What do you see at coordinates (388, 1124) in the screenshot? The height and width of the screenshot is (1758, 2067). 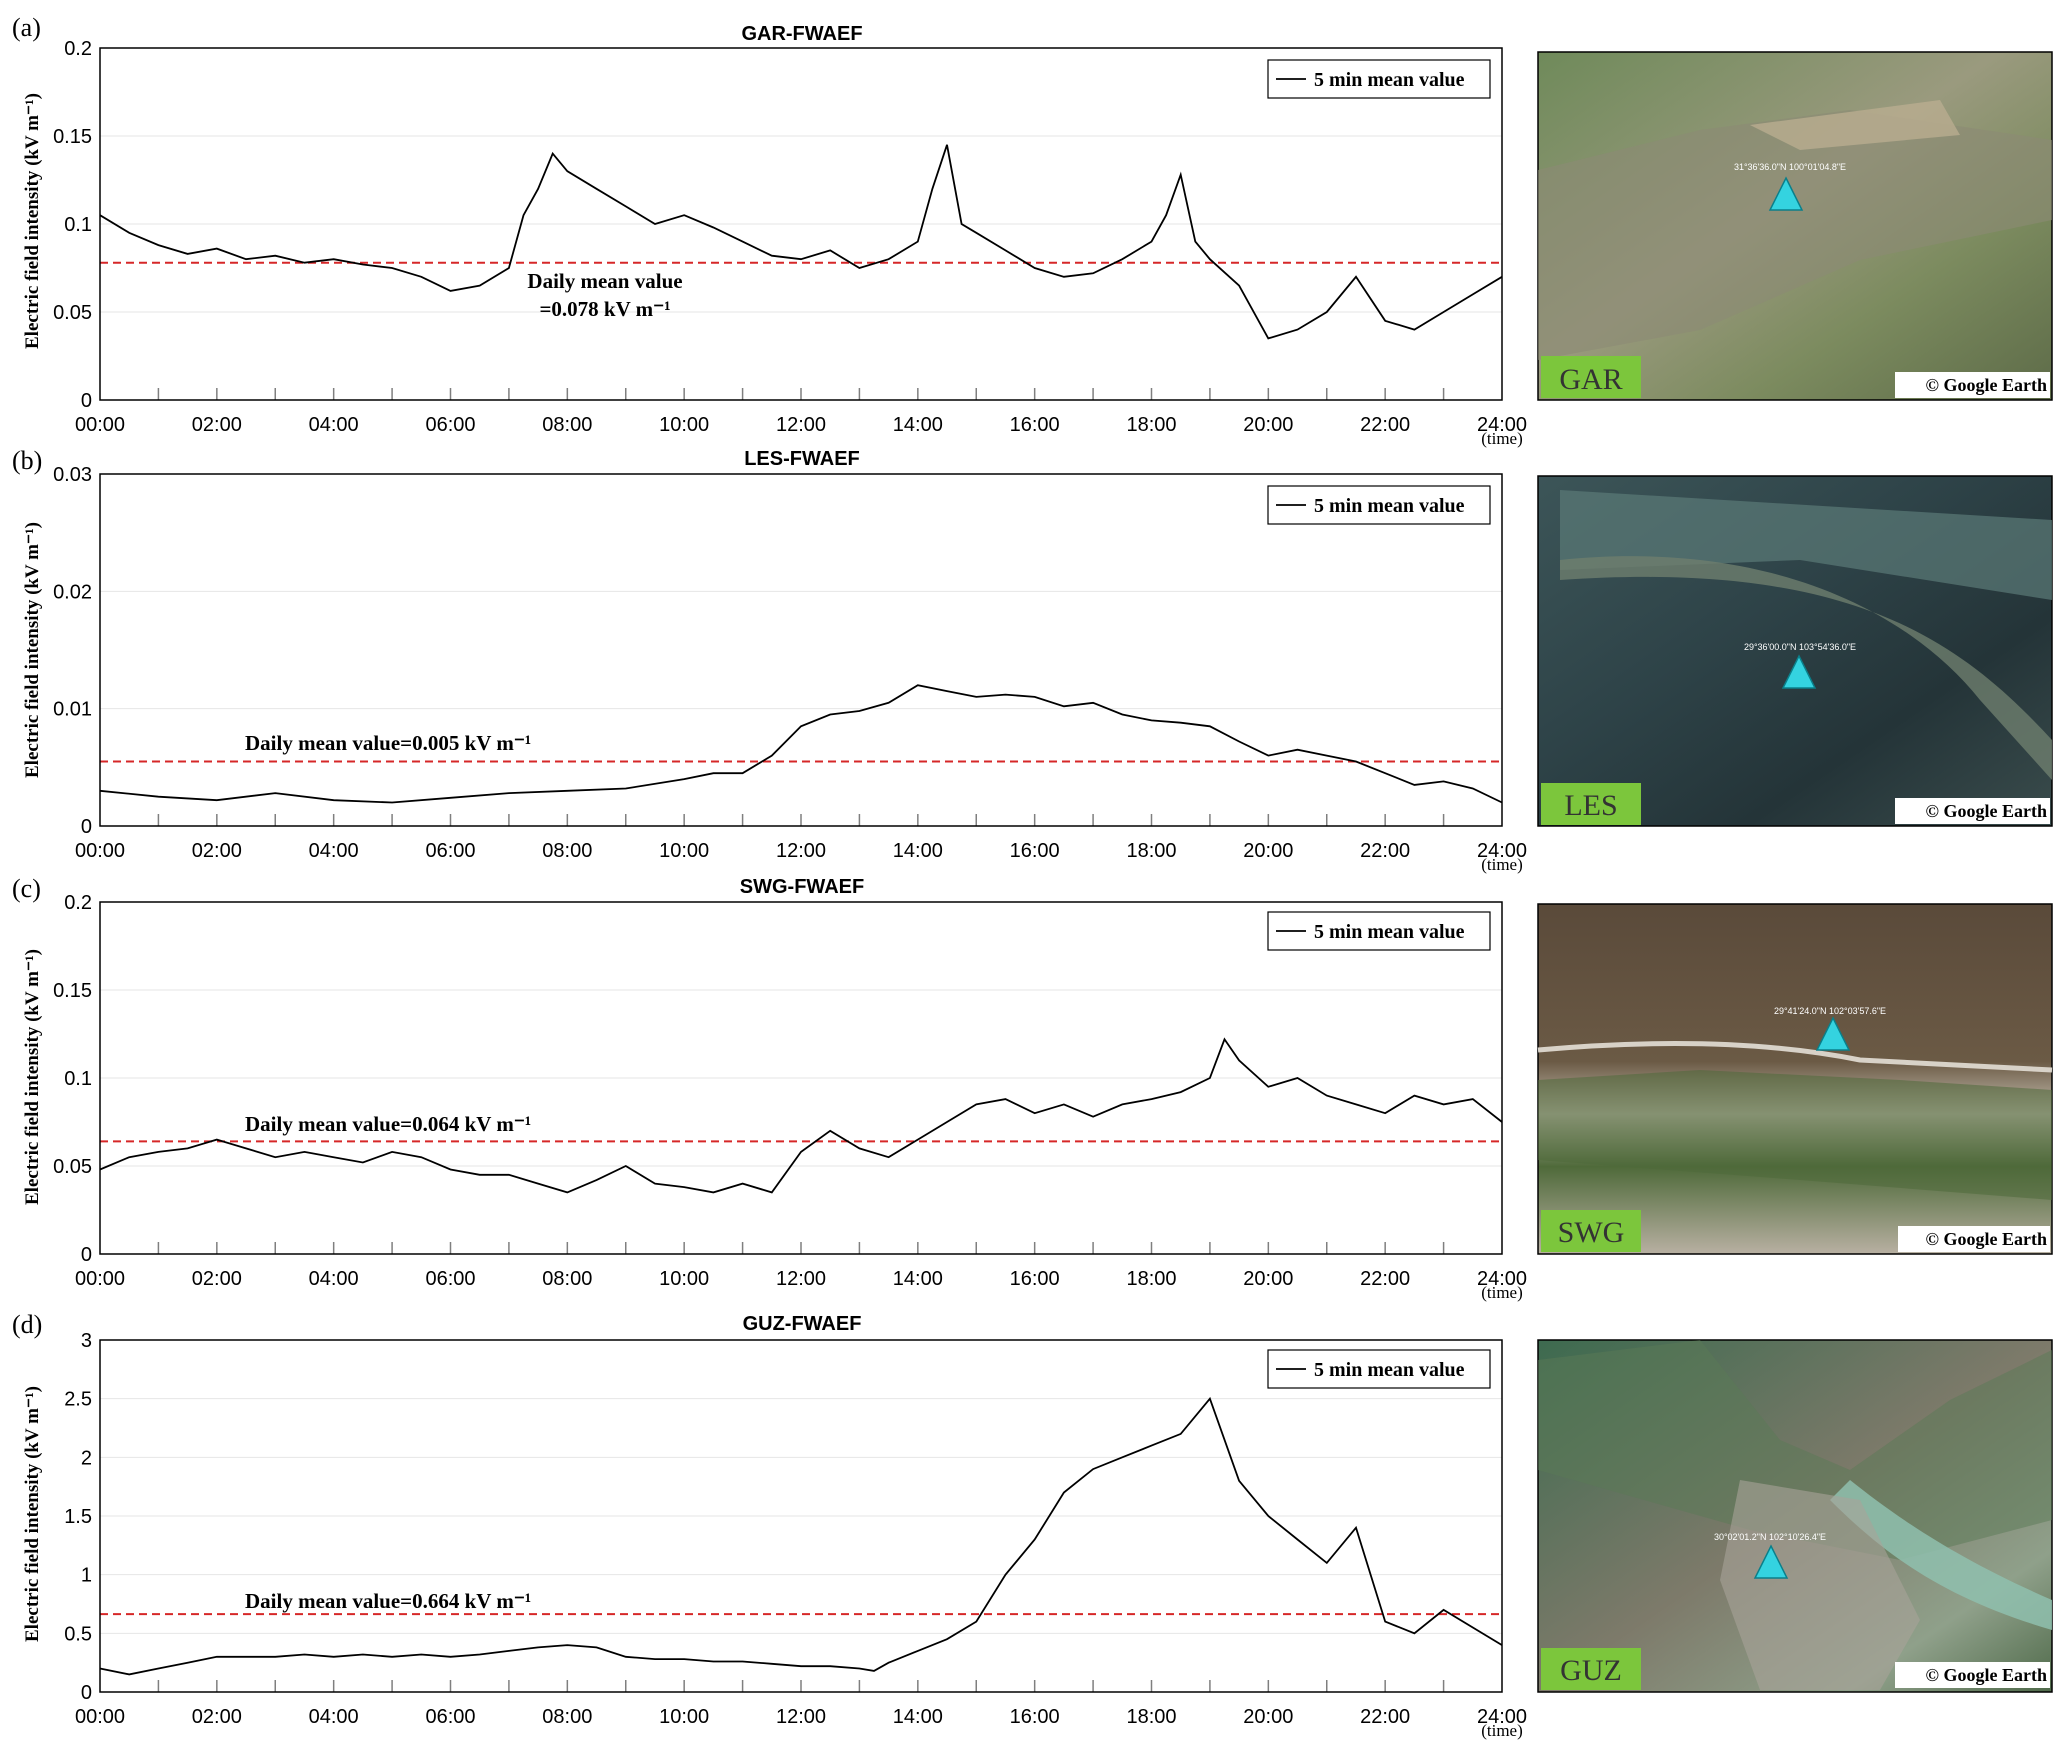 I see `annotation-line-1: Daily mean value=0.064 kV m⁻¹` at bounding box center [388, 1124].